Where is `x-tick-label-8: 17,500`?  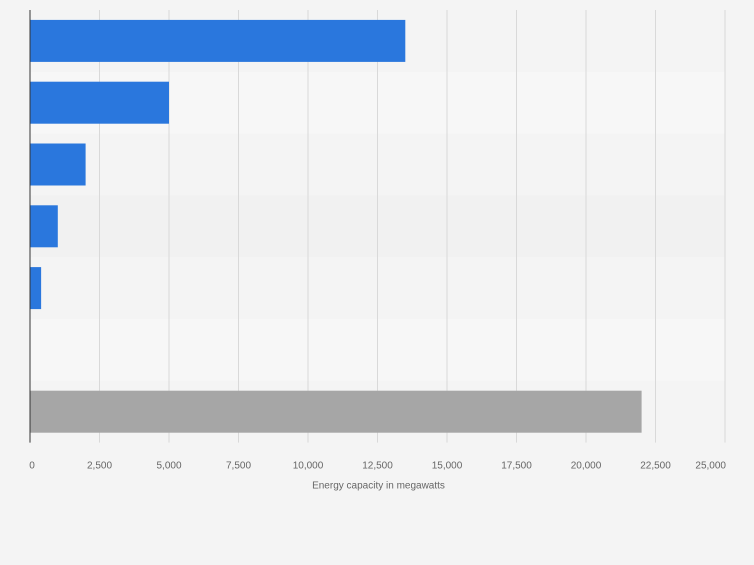 x-tick-label-8: 17,500 is located at coordinates (516, 466).